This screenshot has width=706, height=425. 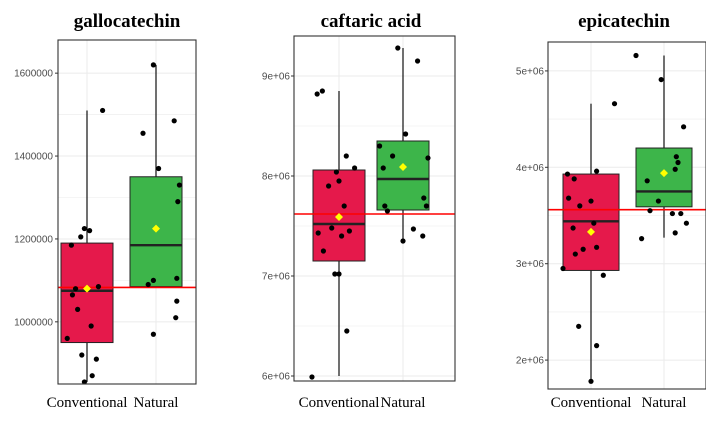 I want to click on y-tick-label: 6e+06, so click(x=276, y=377).